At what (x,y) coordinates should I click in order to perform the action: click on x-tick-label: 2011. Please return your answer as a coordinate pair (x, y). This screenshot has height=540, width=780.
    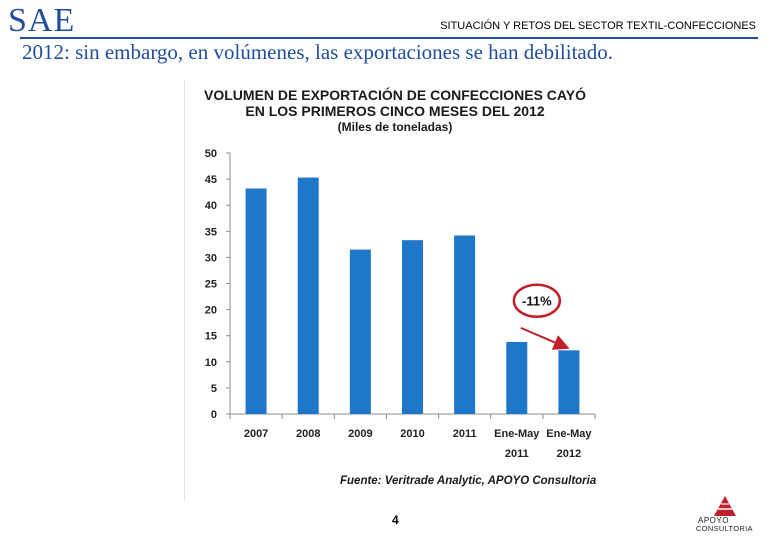
    Looking at the image, I should click on (465, 434).